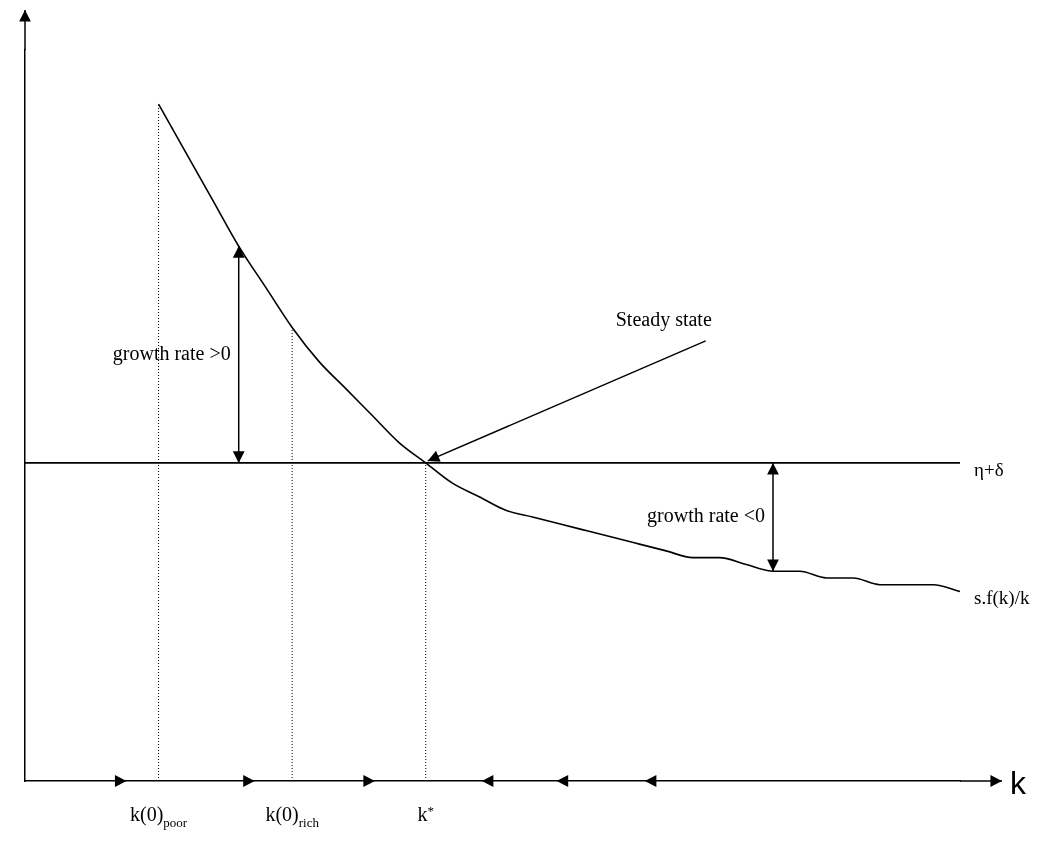 The image size is (1055, 859). What do you see at coordinates (425, 814) in the screenshot?
I see `x-tick-label: k*` at bounding box center [425, 814].